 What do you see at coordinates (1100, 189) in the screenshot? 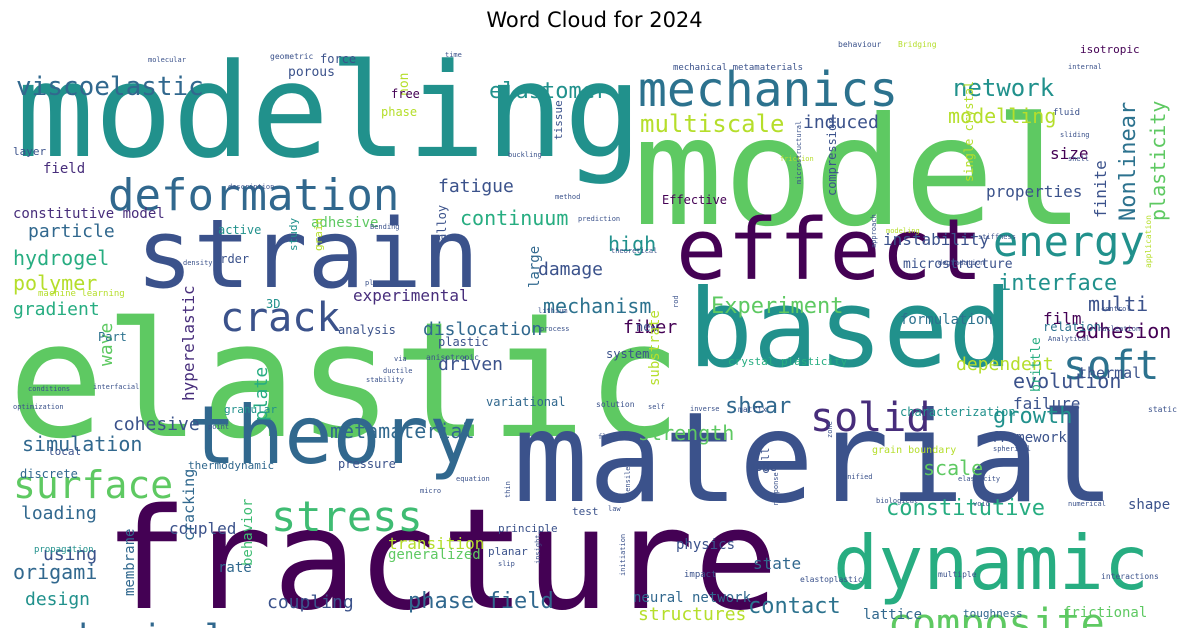
I see `cloud-word: finite` at bounding box center [1100, 189].